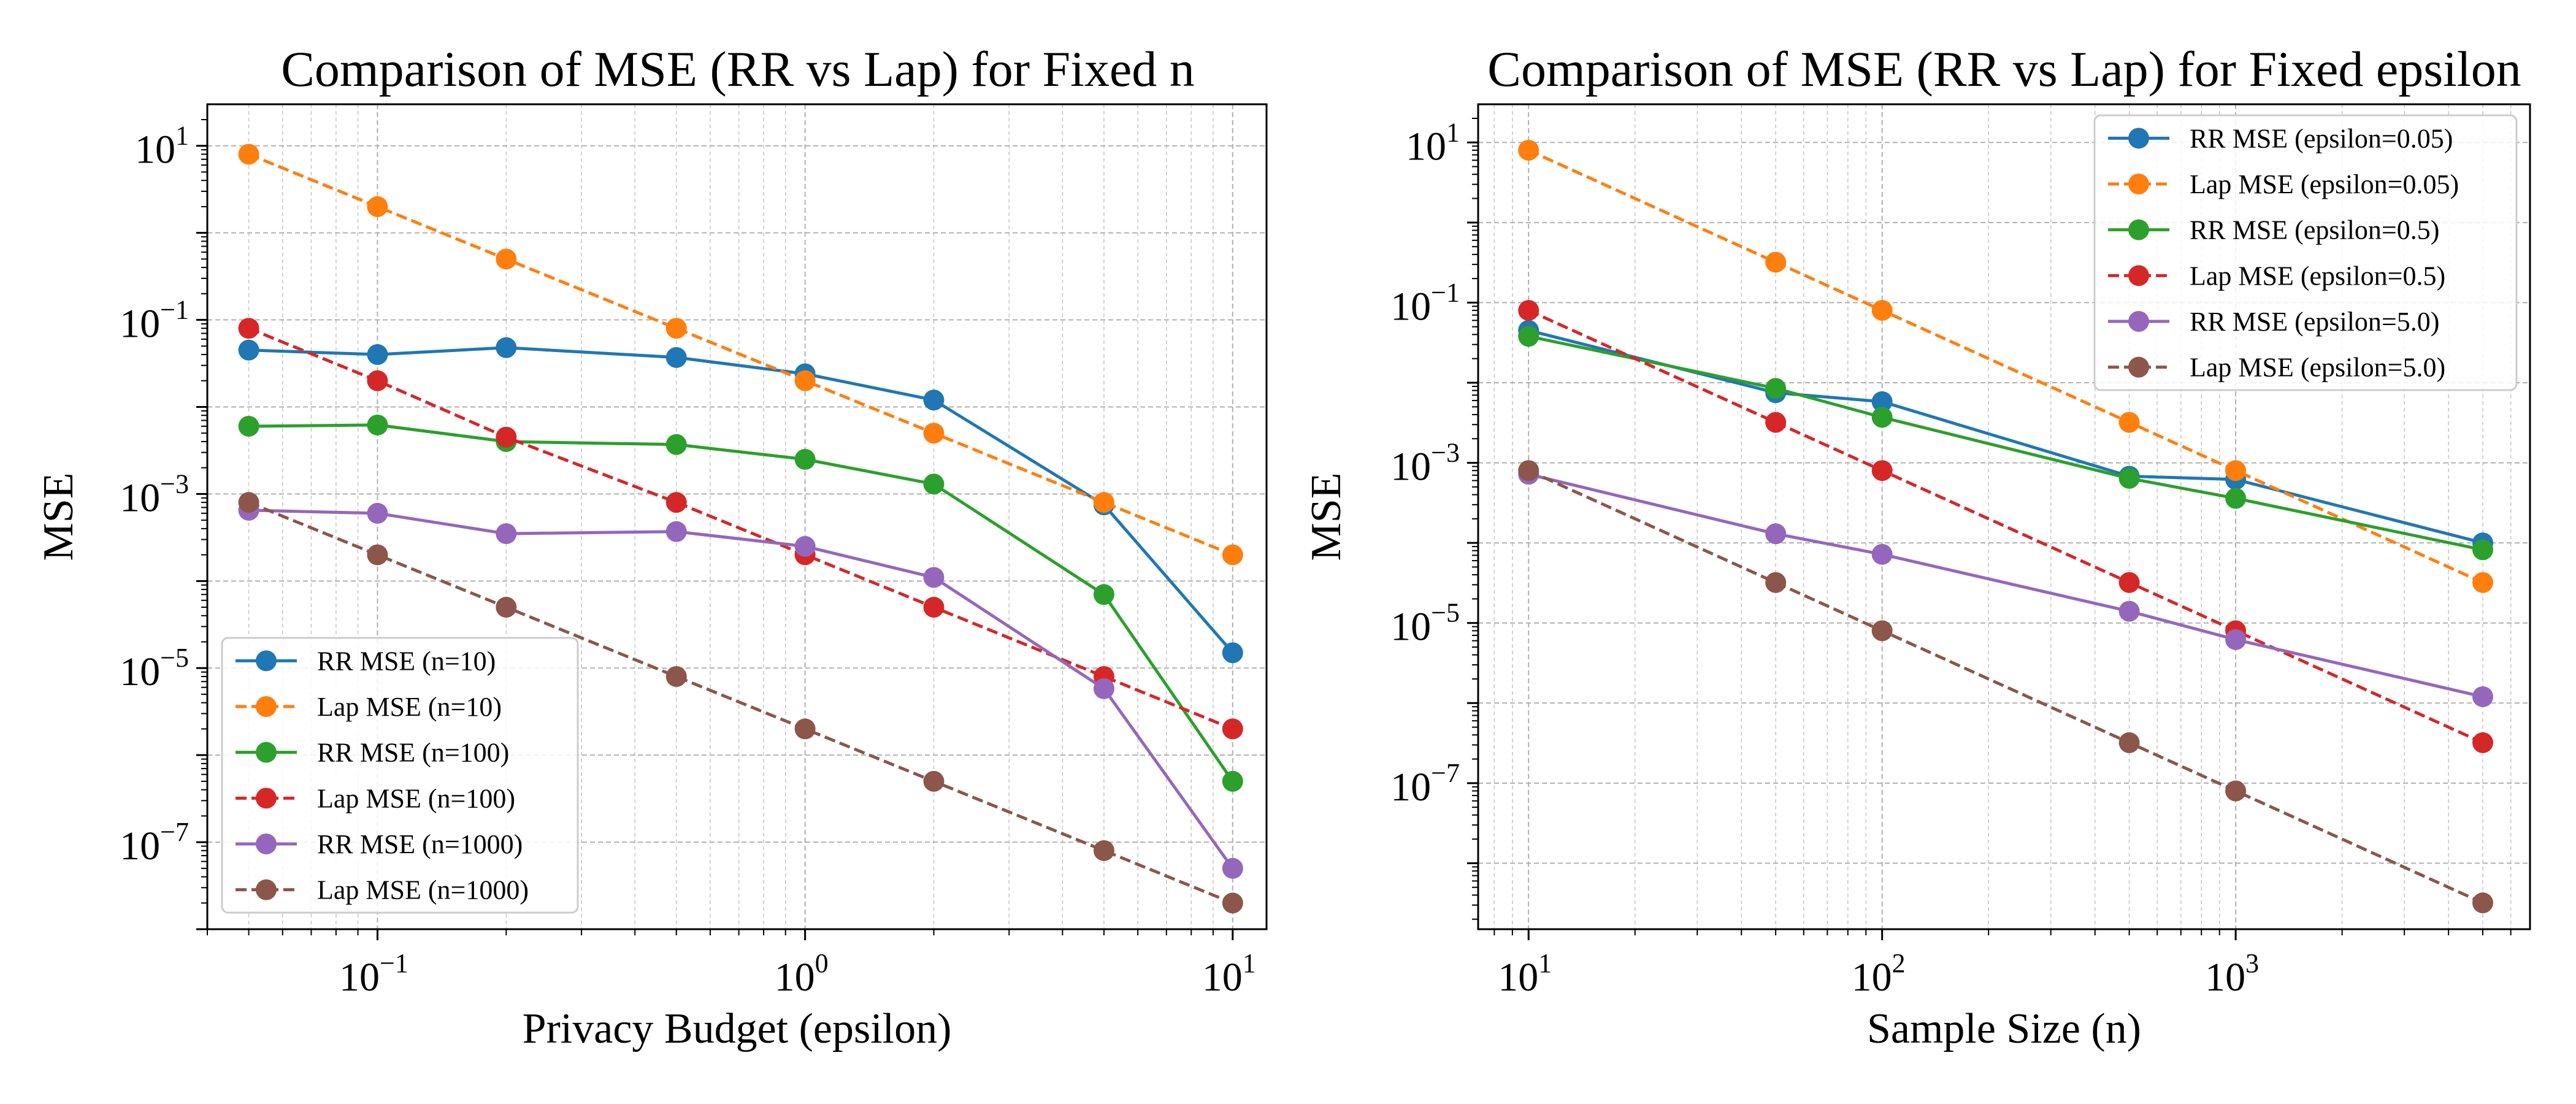 This screenshot has width=2576, height=1104. What do you see at coordinates (1525, 974) in the screenshot?
I see `x-tick-label: 10¹` at bounding box center [1525, 974].